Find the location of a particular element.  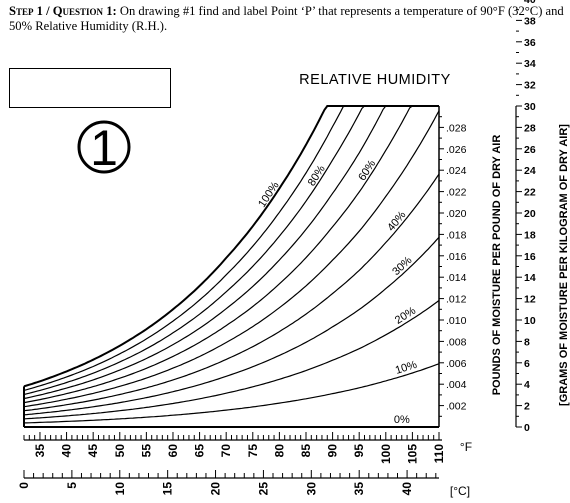

fahrenheit-tick-label: 110 is located at coordinates (439, 454).